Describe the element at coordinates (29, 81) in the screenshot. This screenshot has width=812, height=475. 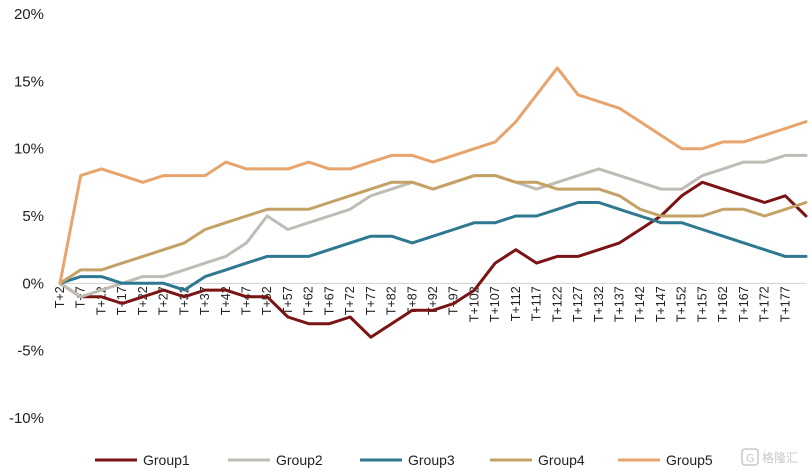
I see `y-tick-label: 15%` at that location.